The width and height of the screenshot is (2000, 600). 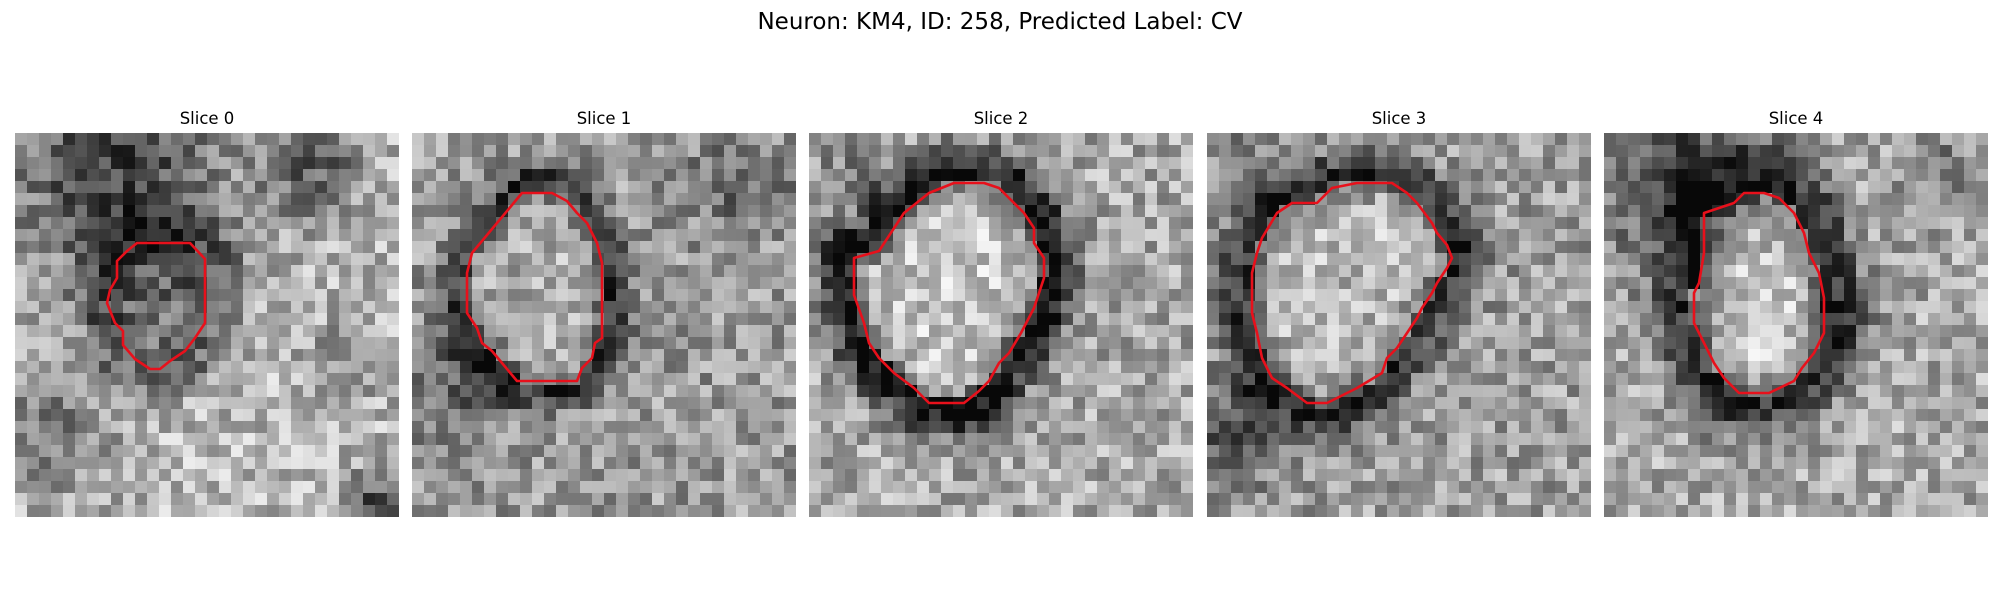 I want to click on panel-slice-2: Slice 2, so click(x=1001, y=312).